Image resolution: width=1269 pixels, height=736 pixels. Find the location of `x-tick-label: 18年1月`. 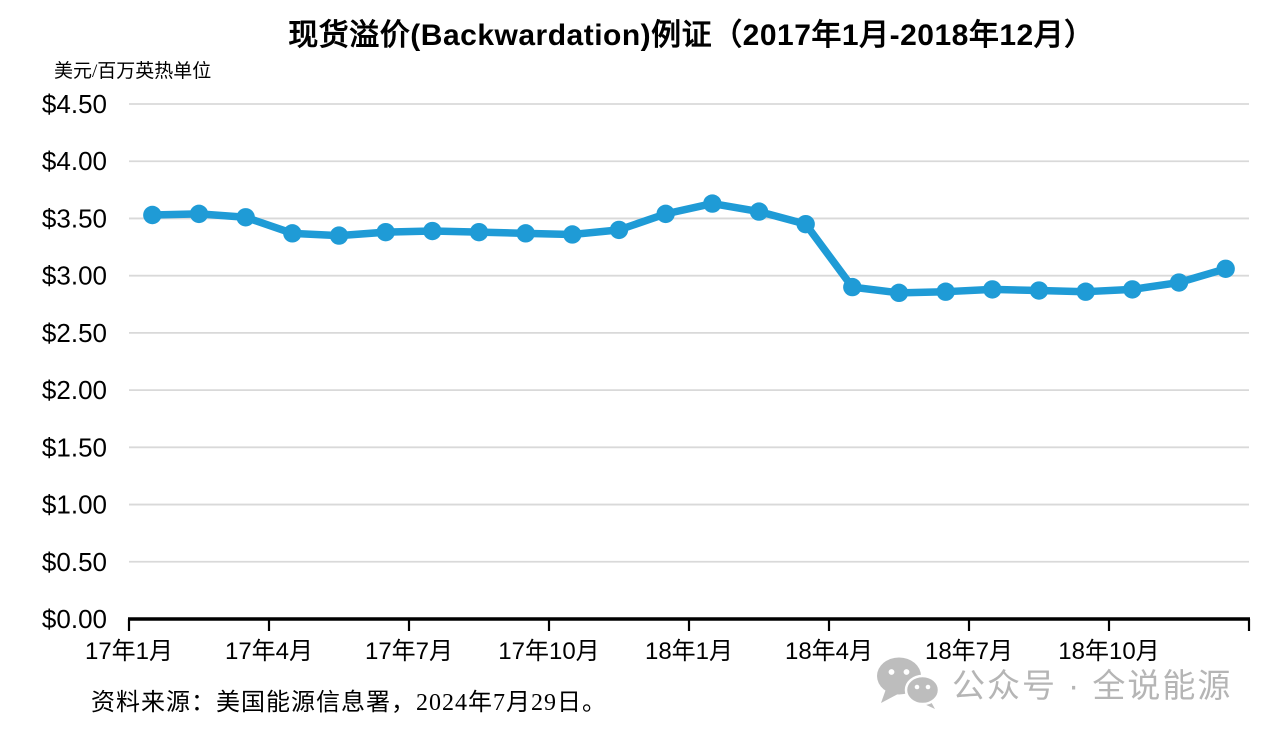

x-tick-label: 18年1月 is located at coordinates (689, 651).